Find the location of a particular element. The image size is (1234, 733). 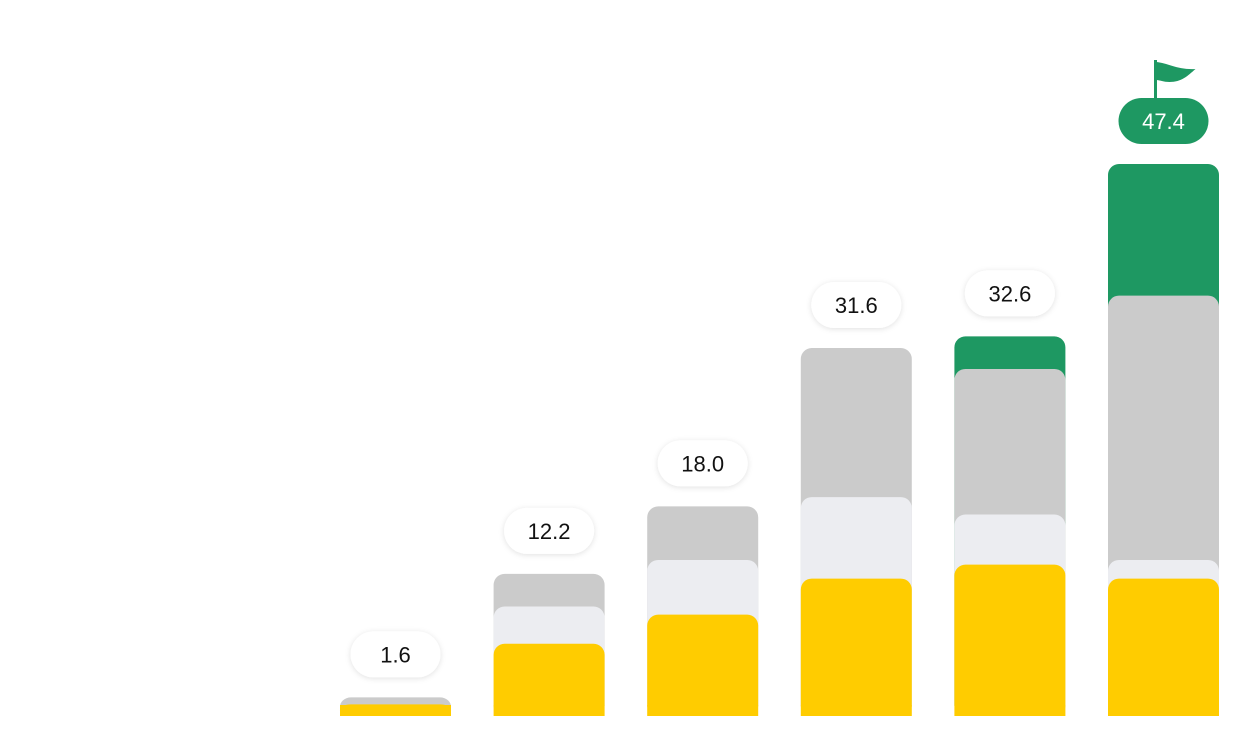

value-label-text: 47.4 is located at coordinates (1163, 121).